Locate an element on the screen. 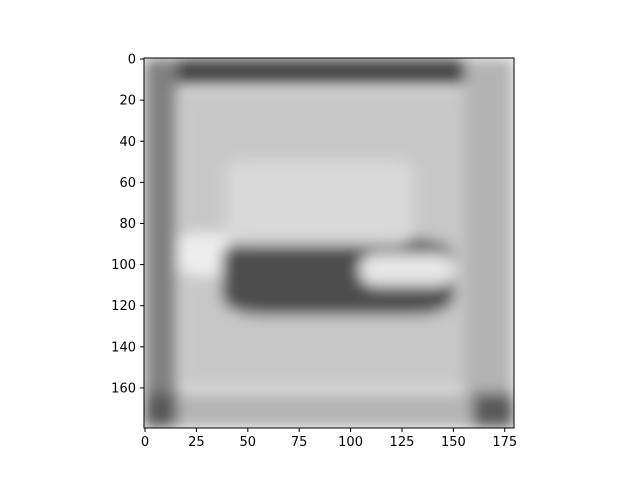 The width and height of the screenshot is (640, 480). x-axis: 0 25 50 75 100 125 150 175 is located at coordinates (329, 439).